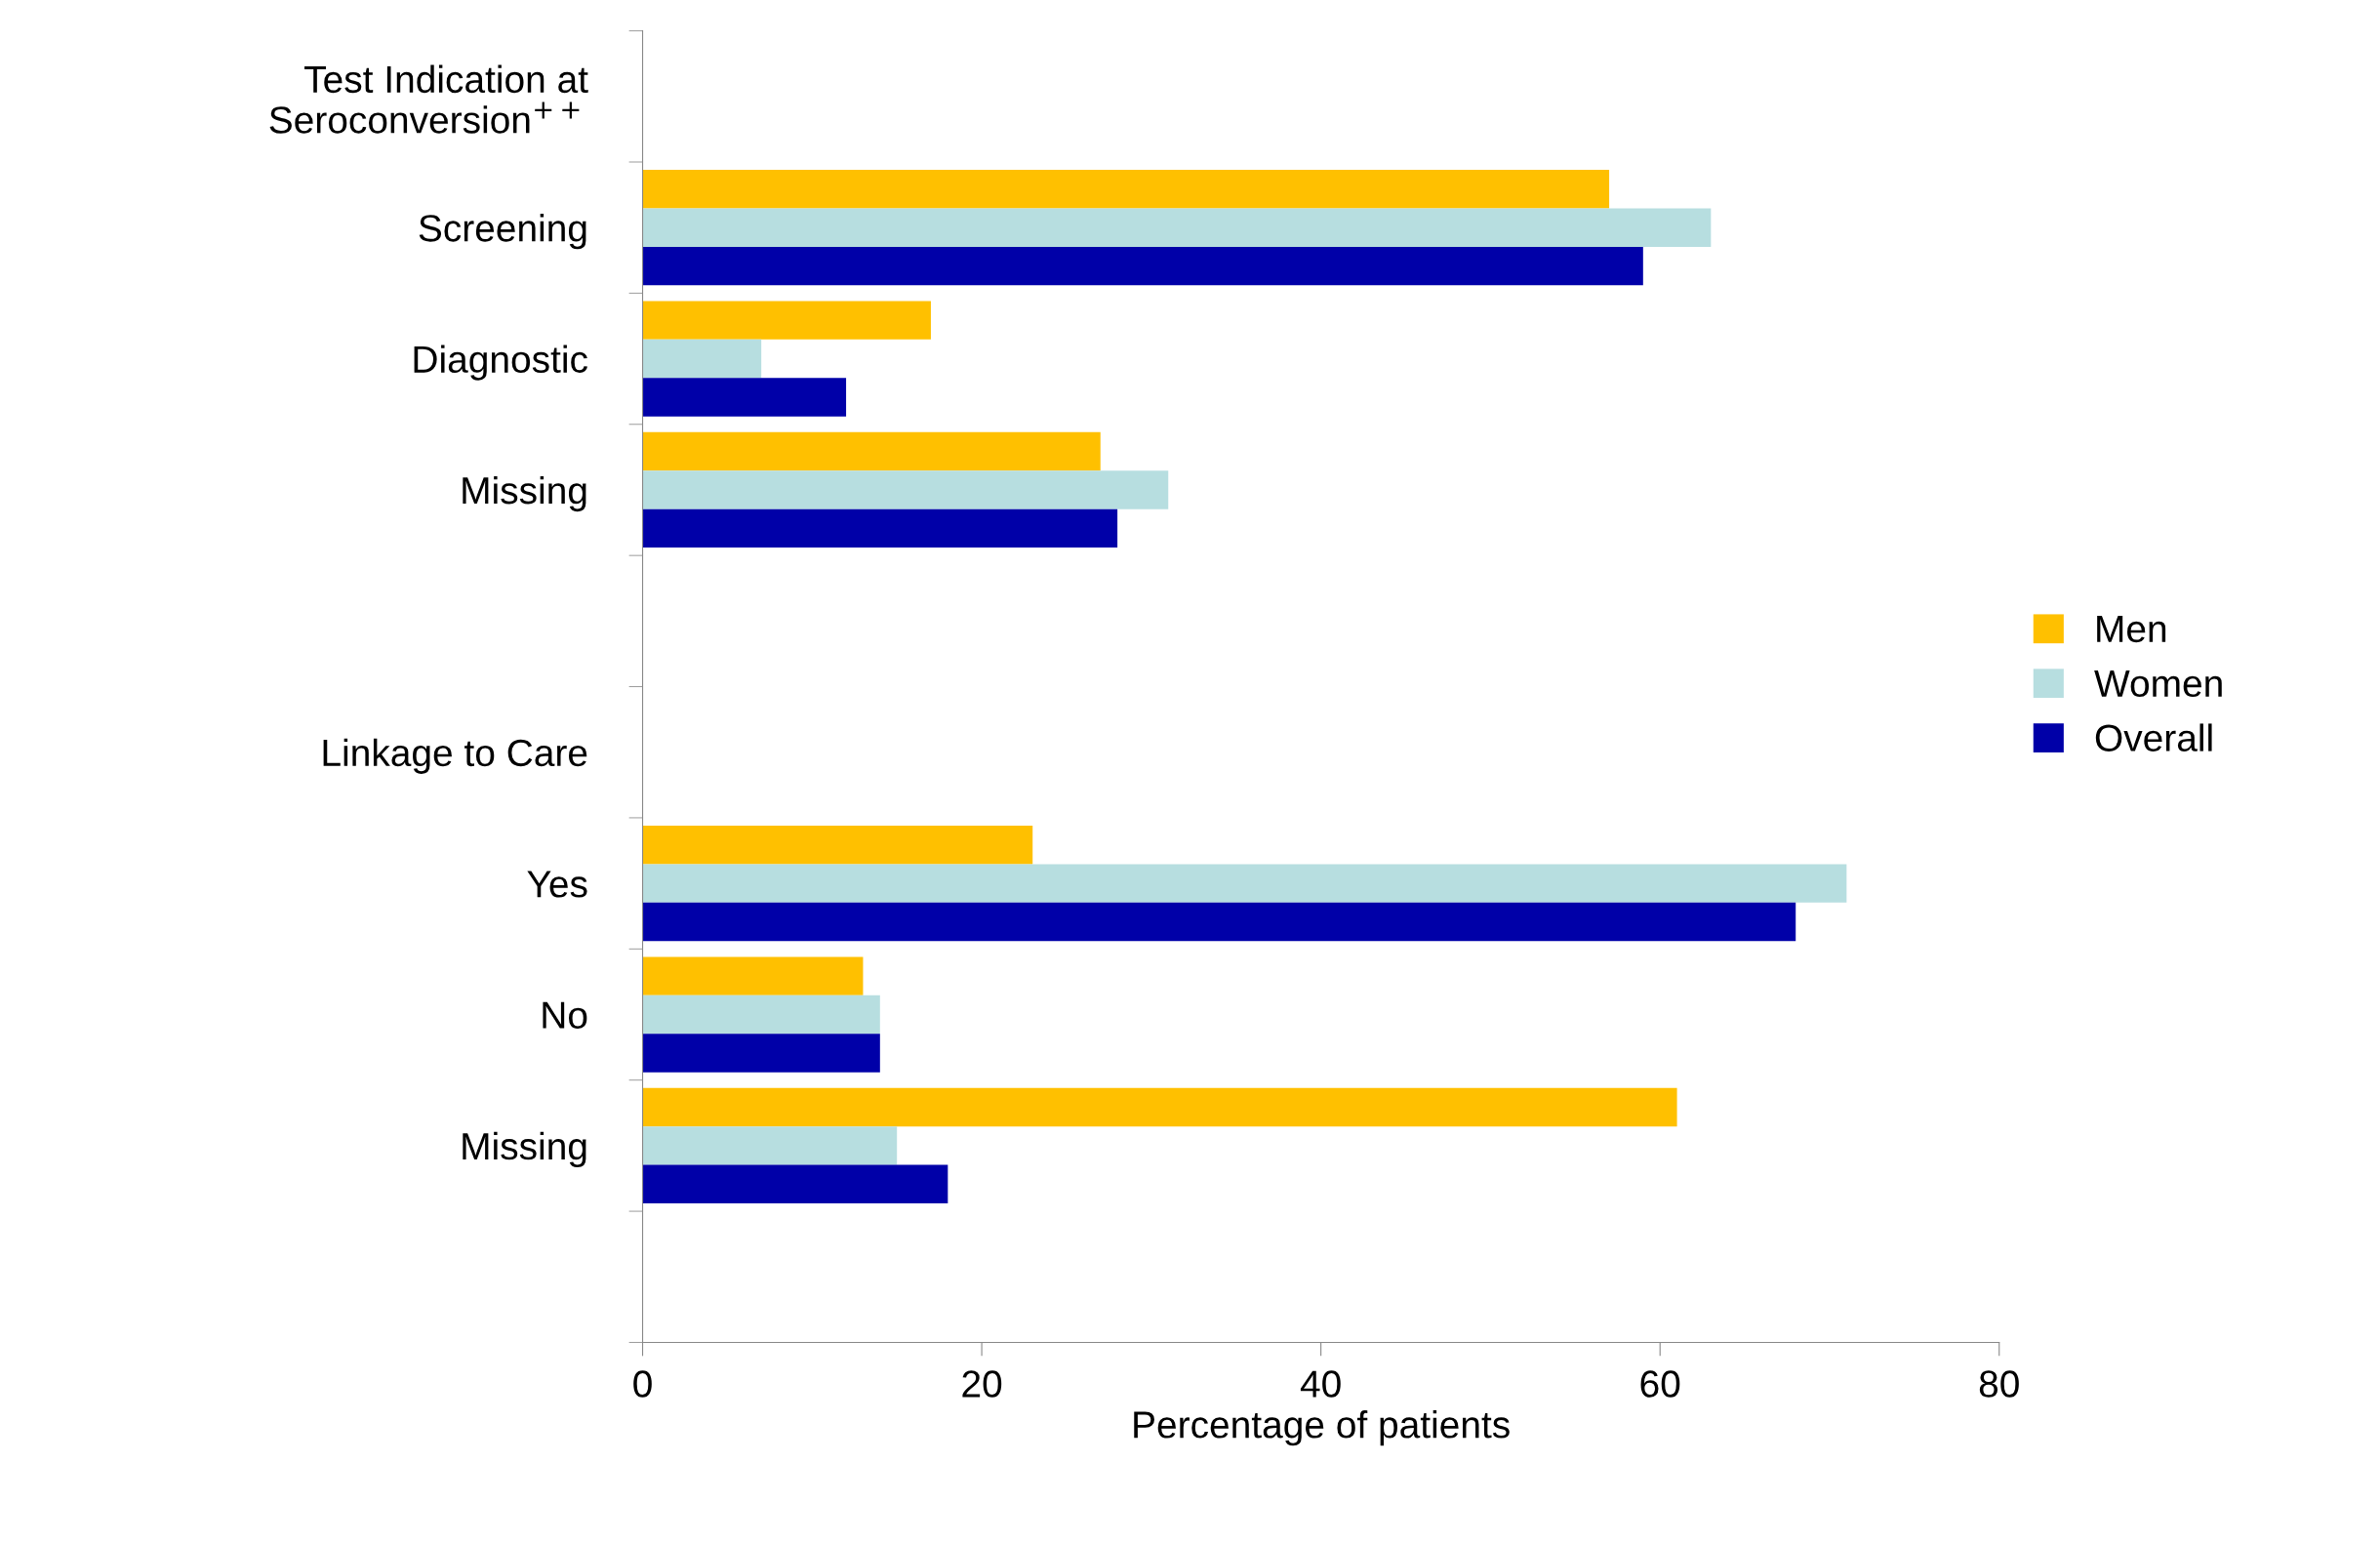 This screenshot has height=1543, width=2380. Describe the element at coordinates (1999, 1384) in the screenshot. I see `x-tick-label: 80` at that location.